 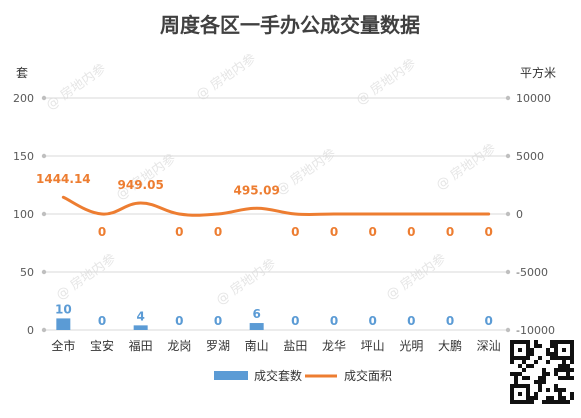 What do you see at coordinates (231, 375) in the screenshot?
I see `legend-swatch-bar` at bounding box center [231, 375].